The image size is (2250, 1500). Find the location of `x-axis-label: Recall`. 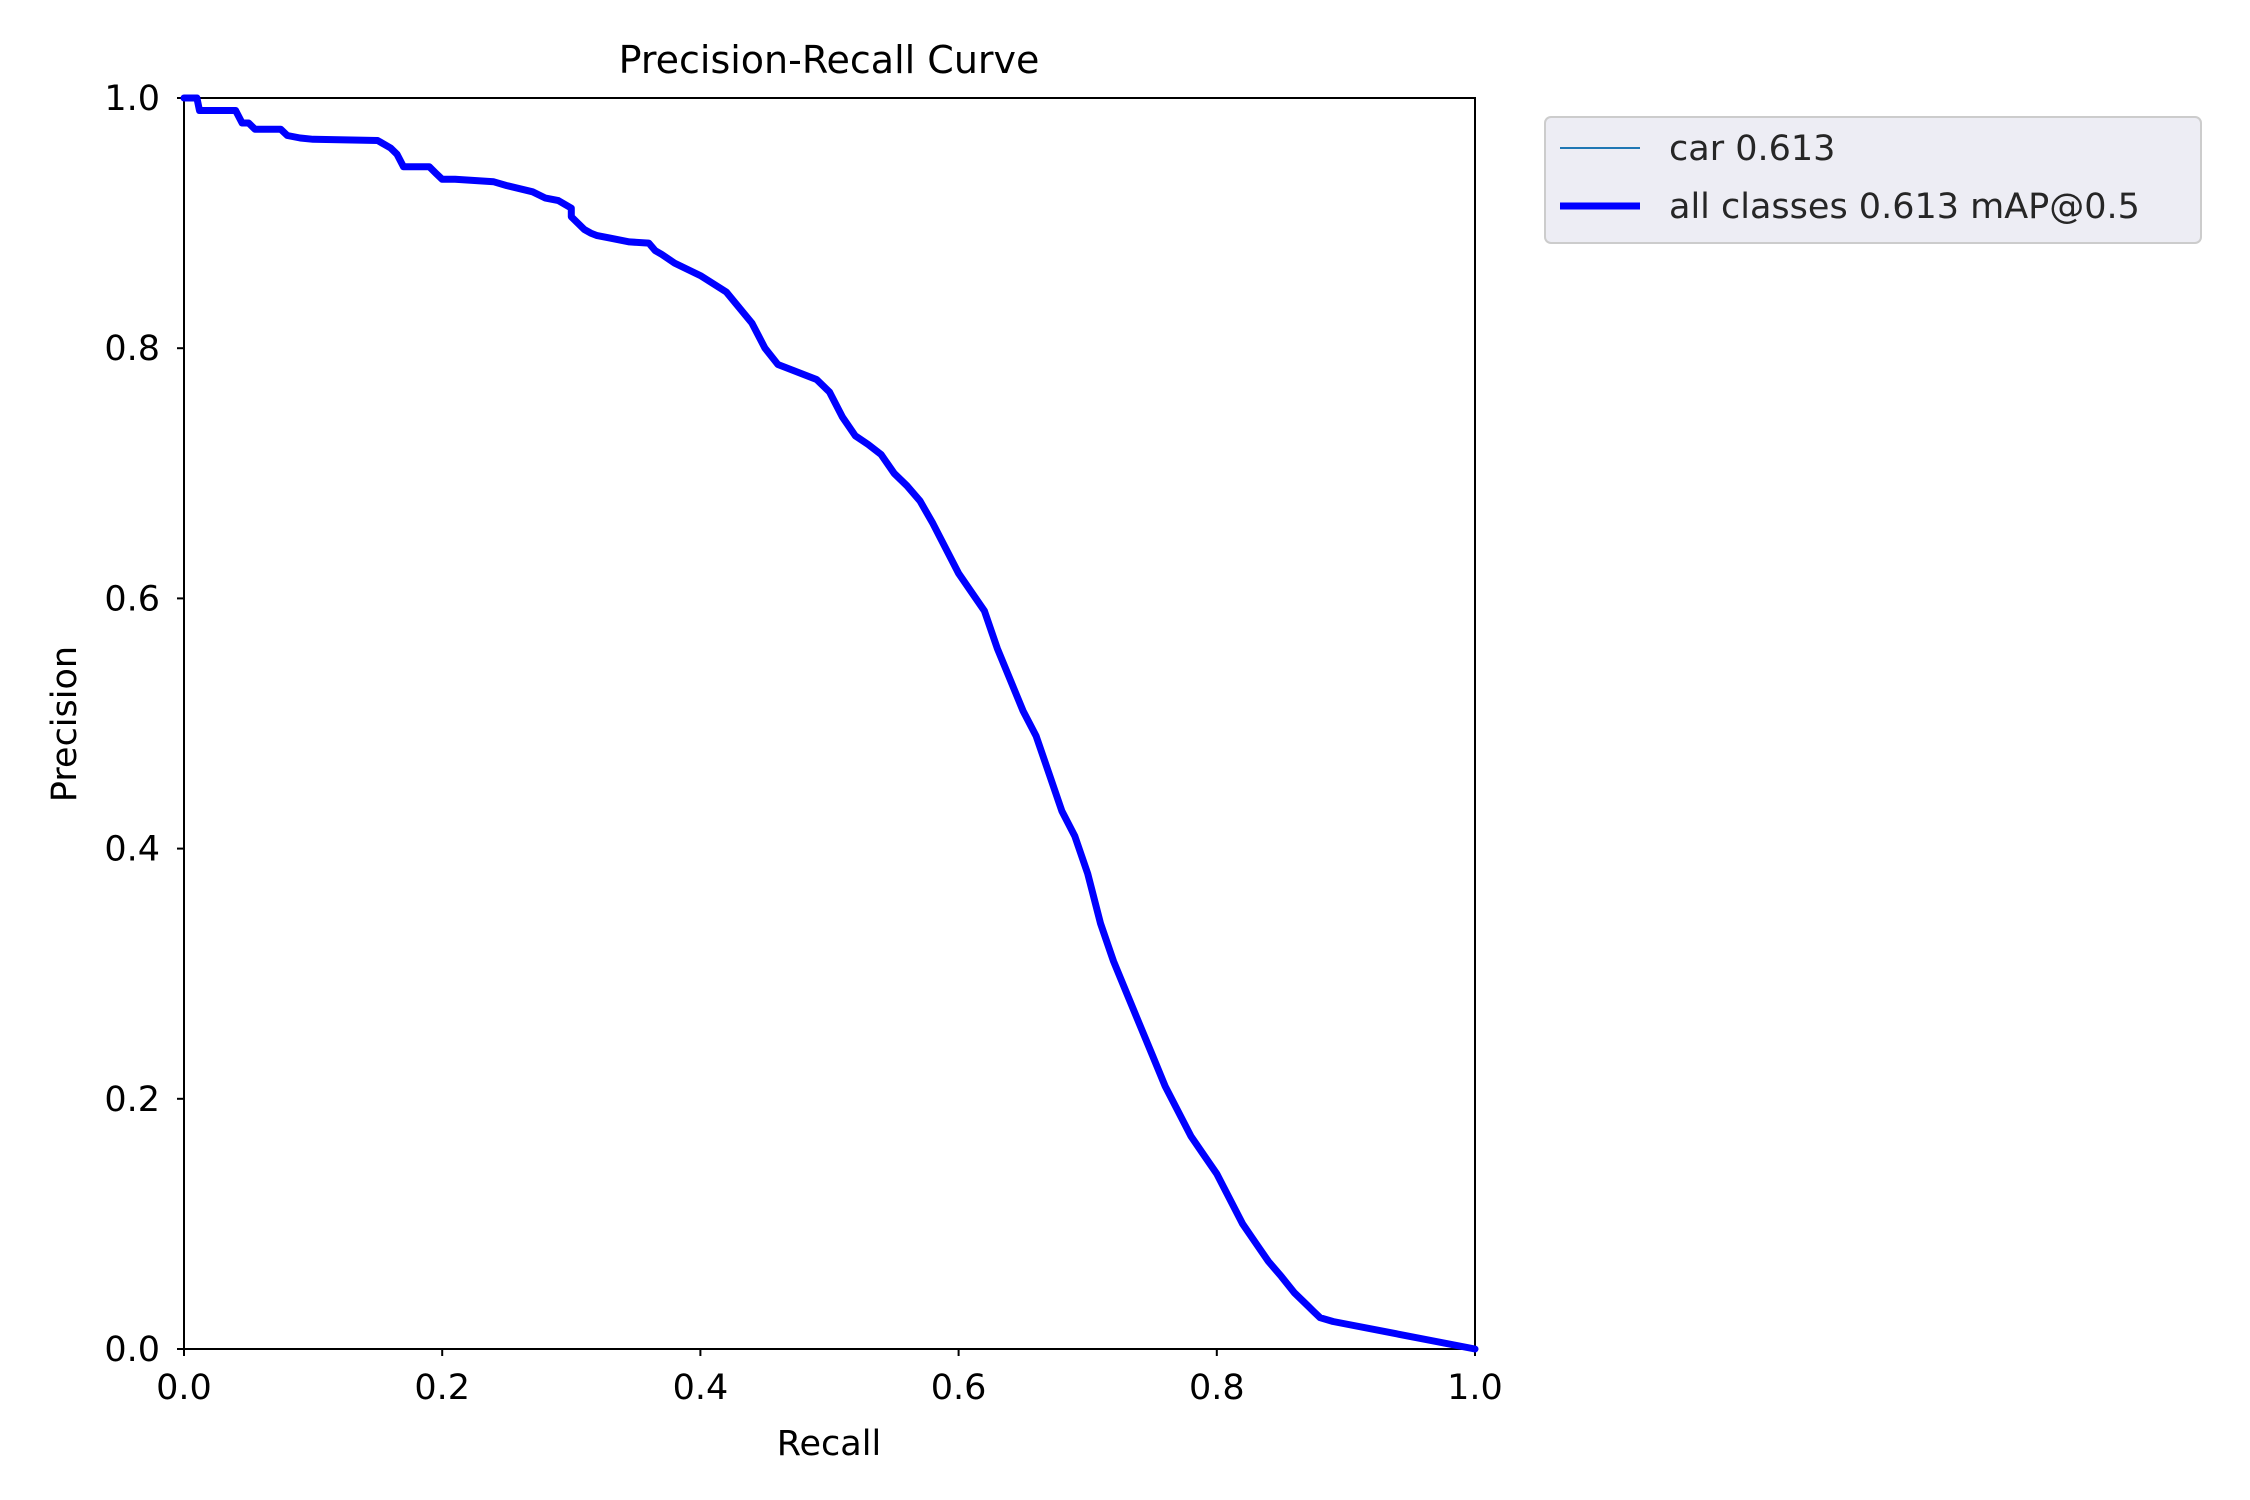

x-axis-label: Recall is located at coordinates (829, 1444).